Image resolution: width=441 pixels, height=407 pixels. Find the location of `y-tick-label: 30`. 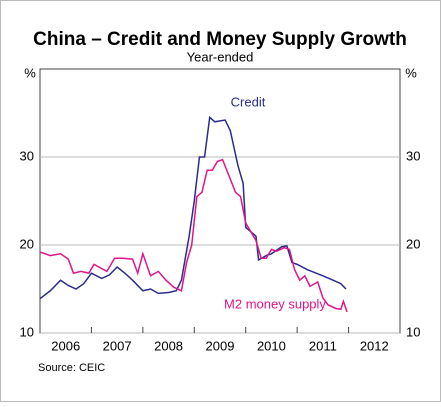

y-tick-label: 30 is located at coordinates (27, 155).